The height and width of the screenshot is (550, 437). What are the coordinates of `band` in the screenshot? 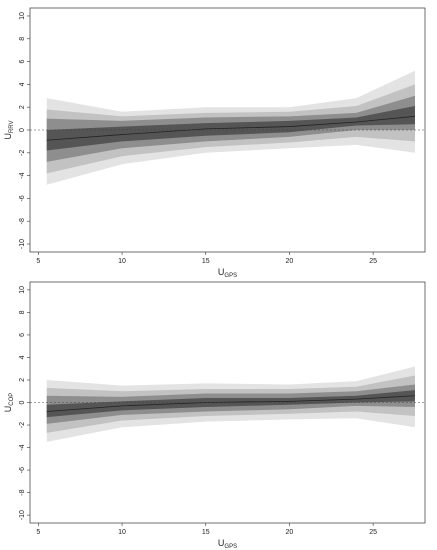 It's located at (230, 404).